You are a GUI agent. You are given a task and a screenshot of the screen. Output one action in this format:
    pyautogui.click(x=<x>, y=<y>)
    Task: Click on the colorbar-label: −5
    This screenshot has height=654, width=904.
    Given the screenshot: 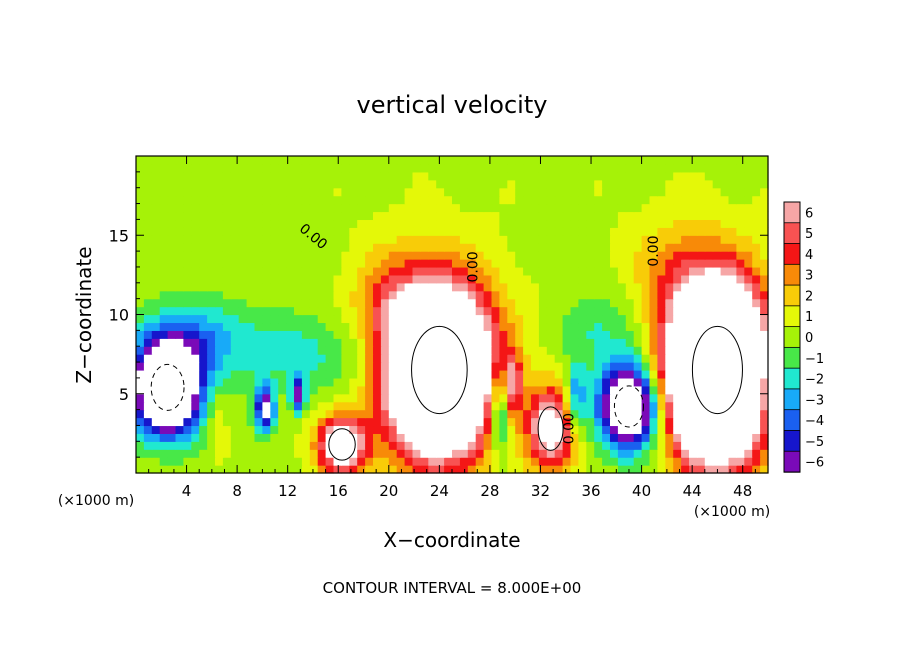 What is the action you would take?
    pyautogui.click(x=814, y=442)
    